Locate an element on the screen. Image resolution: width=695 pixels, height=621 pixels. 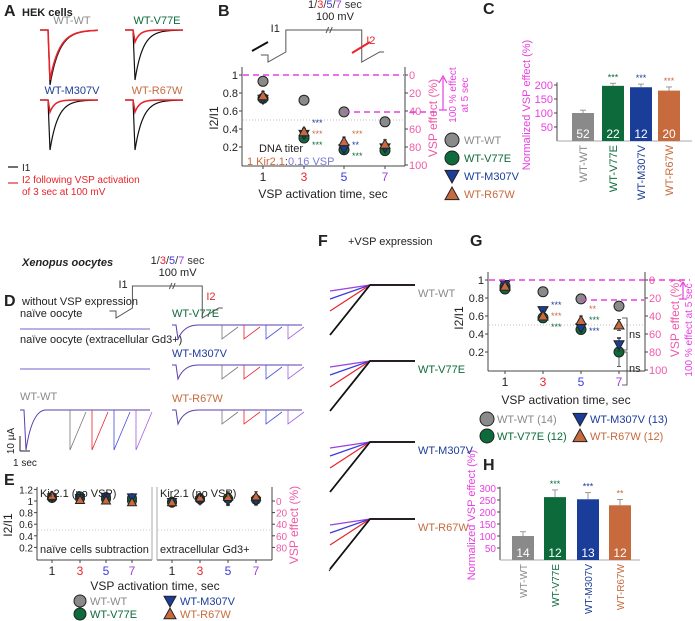
y-tick-label: 0.2 is located at coordinates (476, 353).